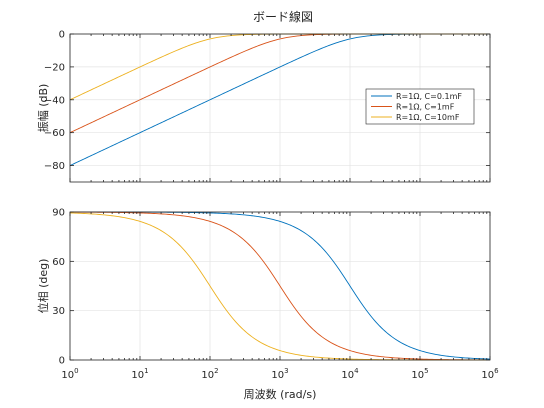 This screenshot has height=408, width=544. I want to click on x-tick-label: 10⁰, so click(69, 374).